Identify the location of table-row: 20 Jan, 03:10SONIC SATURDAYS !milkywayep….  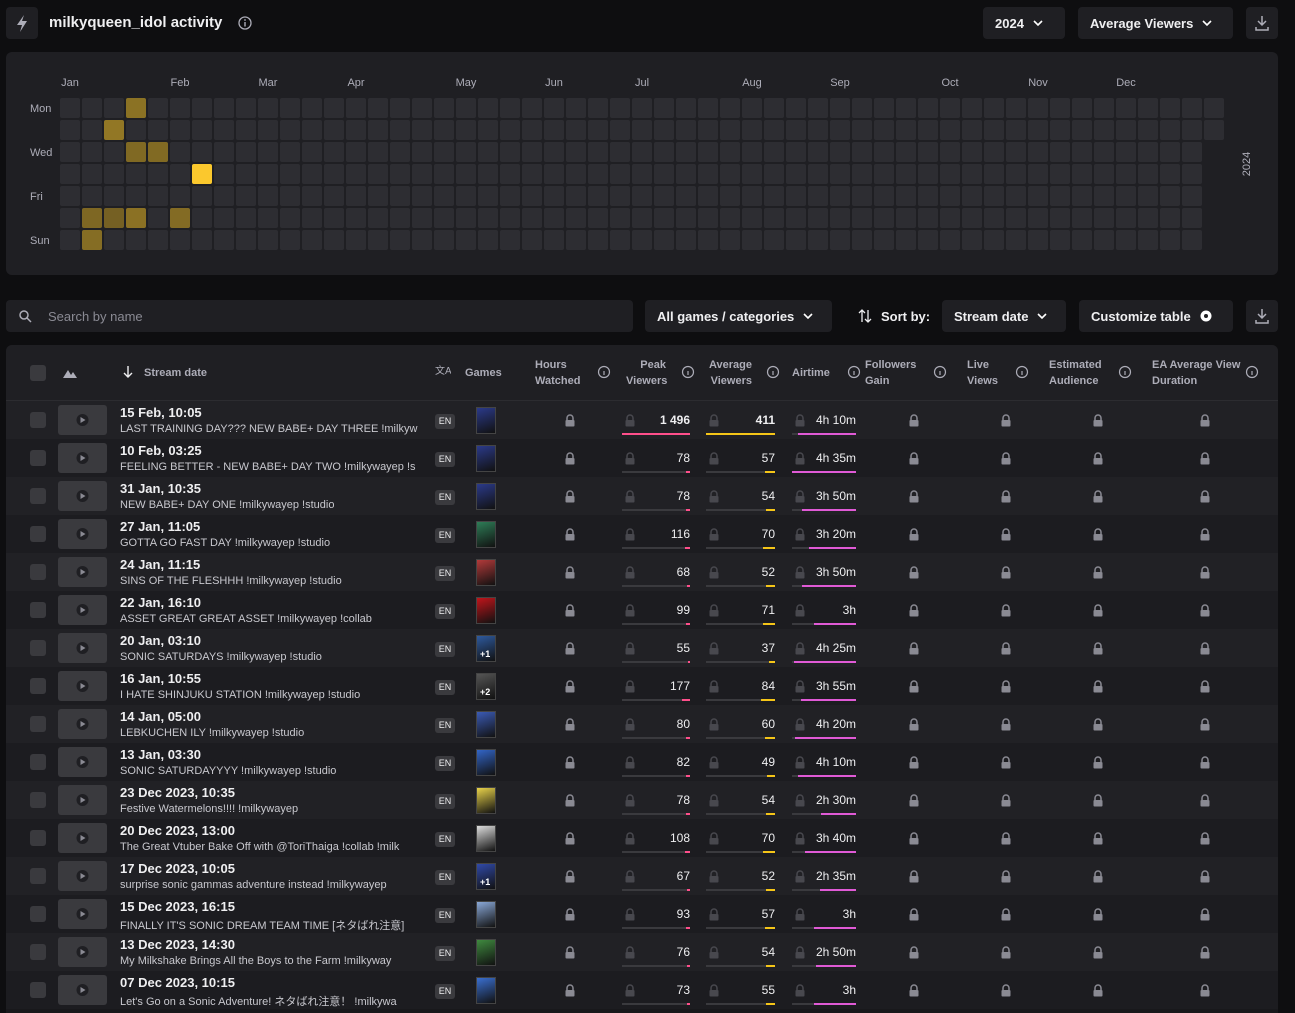
(642, 648).